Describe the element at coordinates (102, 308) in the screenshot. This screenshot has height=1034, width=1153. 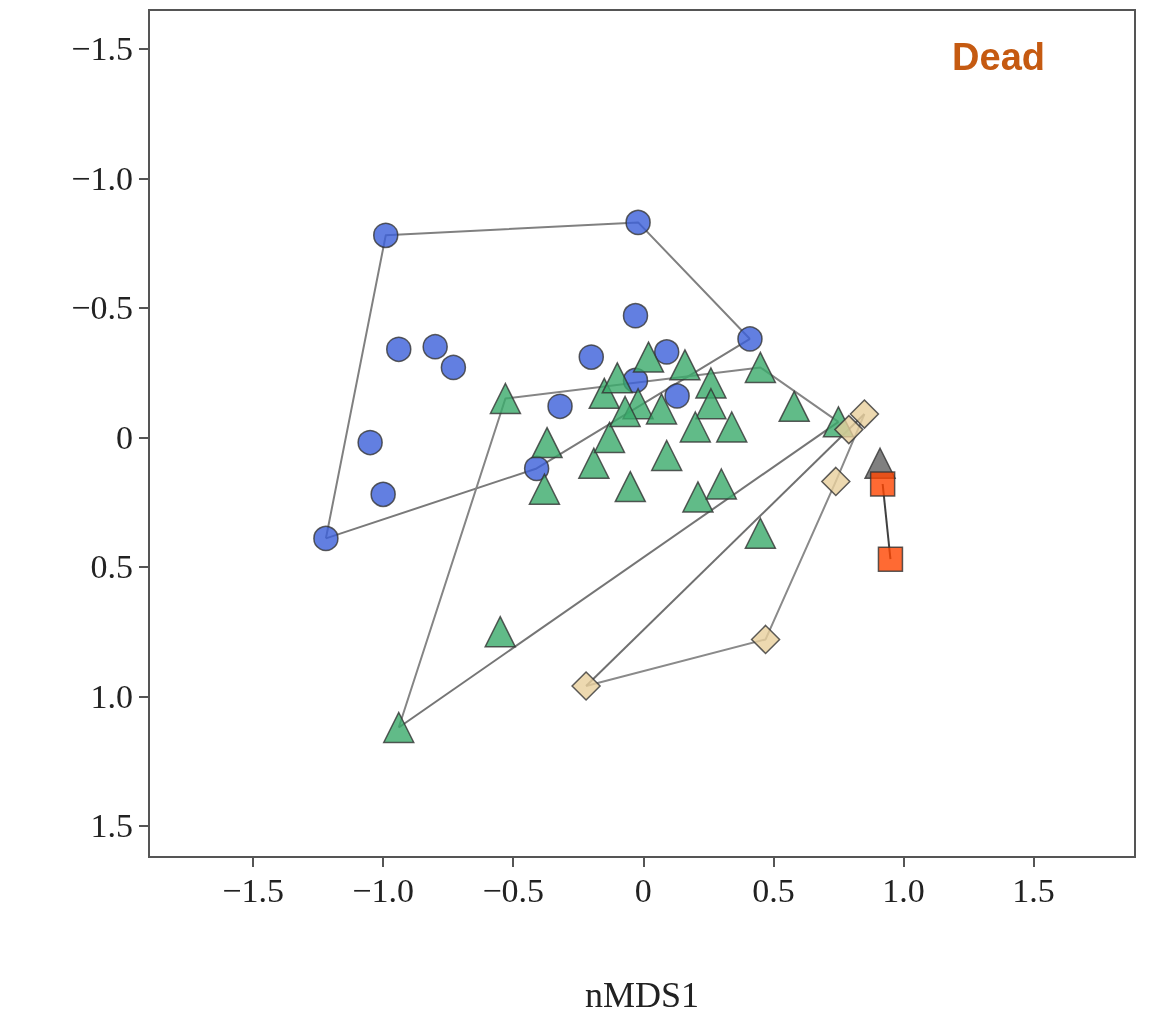
I see `y-tick-label: −0.5` at that location.